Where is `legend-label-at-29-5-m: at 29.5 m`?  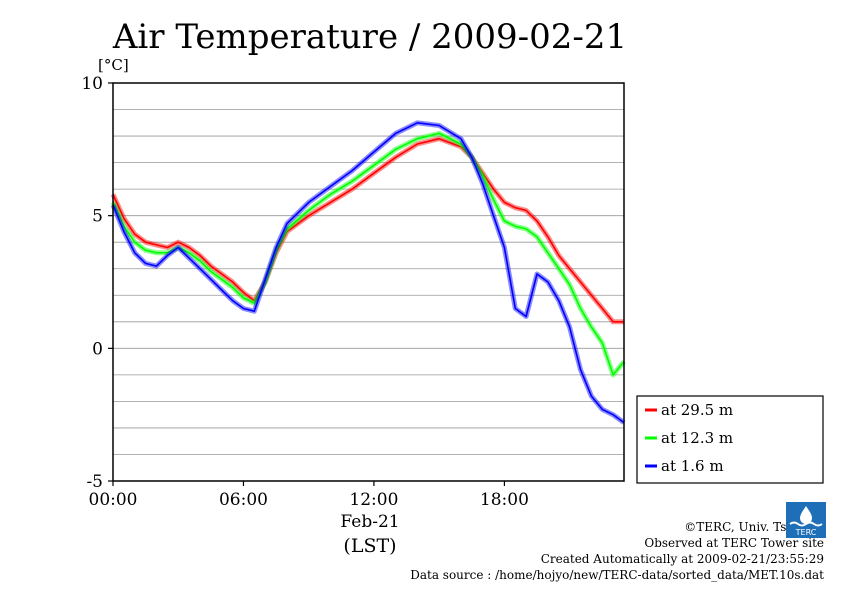 legend-label-at-29-5-m: at 29.5 m is located at coordinates (697, 410).